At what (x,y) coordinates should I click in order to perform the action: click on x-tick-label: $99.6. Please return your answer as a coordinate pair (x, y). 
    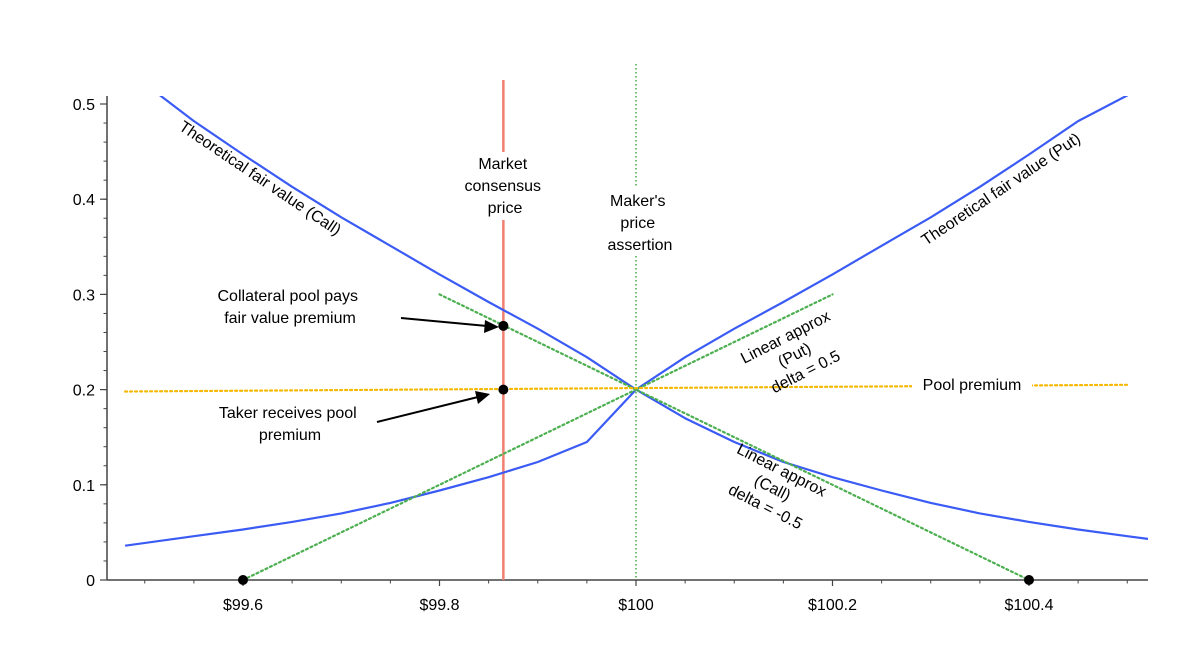
    Looking at the image, I should click on (243, 605).